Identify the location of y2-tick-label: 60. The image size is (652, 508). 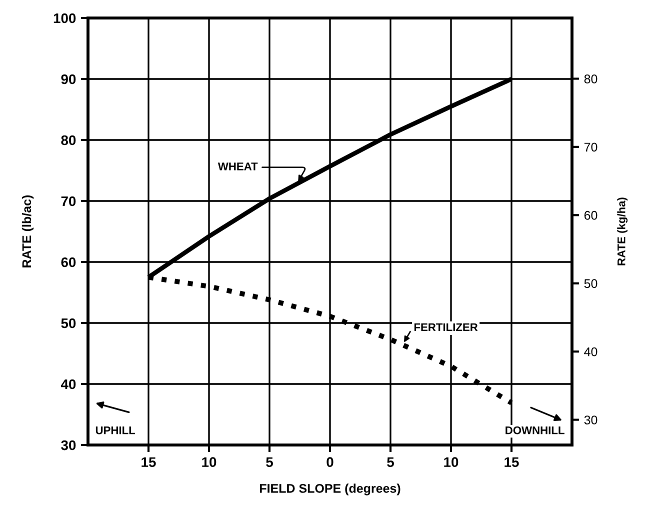
(591, 215).